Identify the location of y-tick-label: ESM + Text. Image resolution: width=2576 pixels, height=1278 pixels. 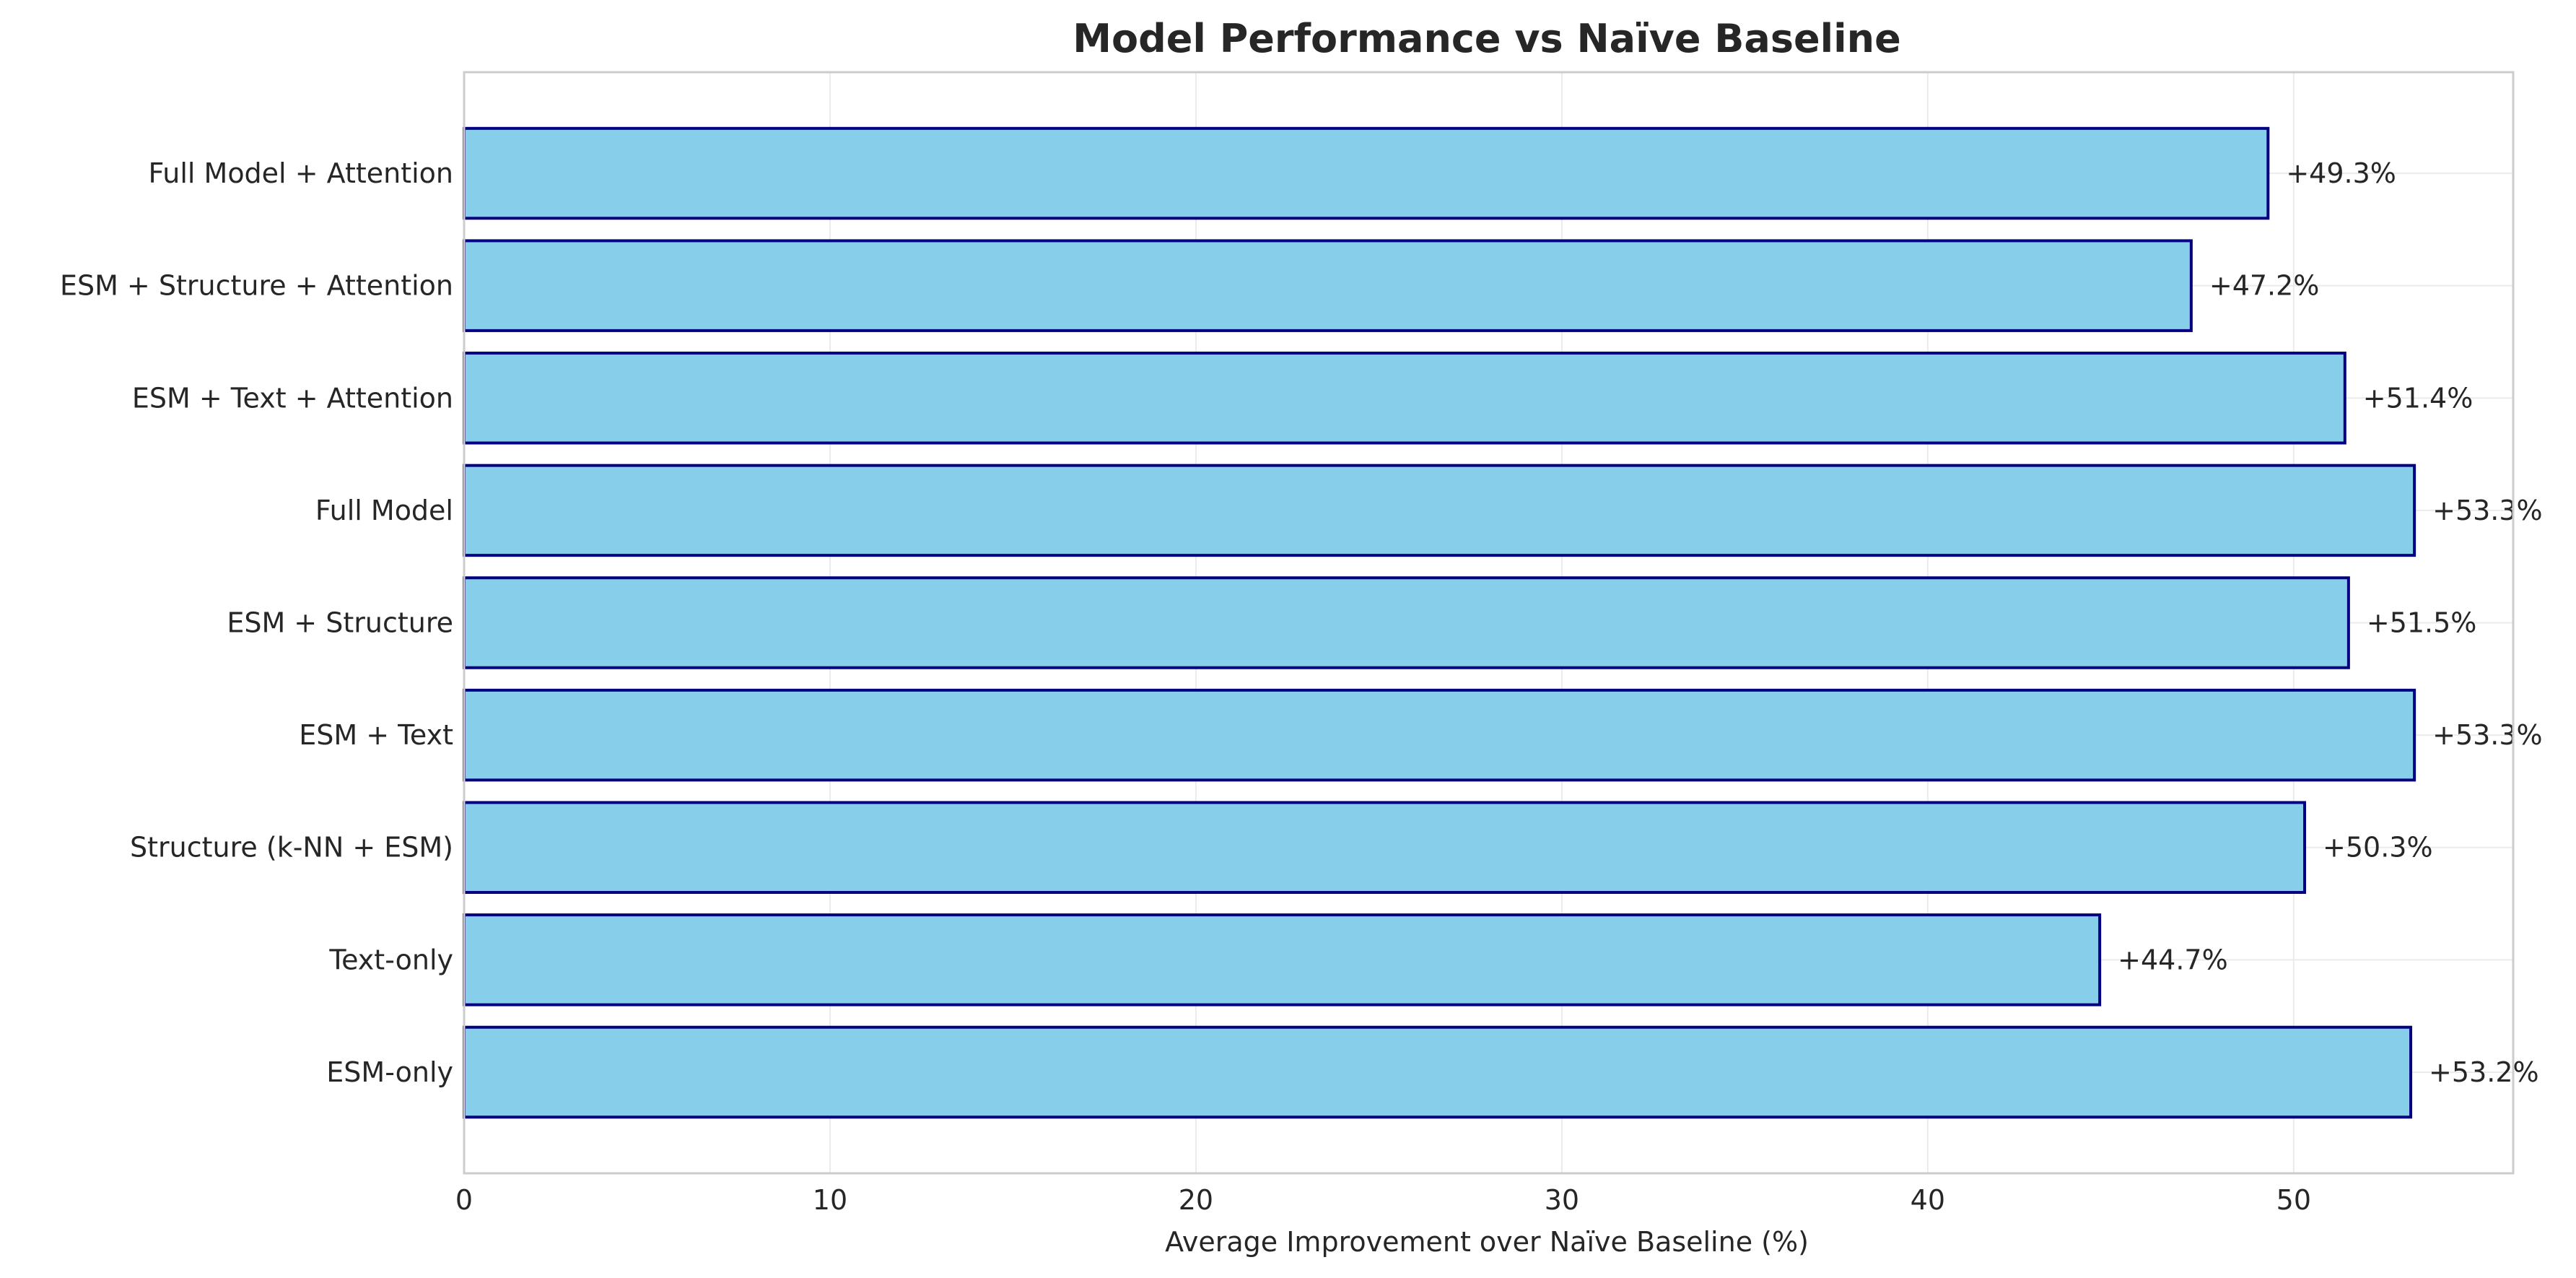
(376, 735).